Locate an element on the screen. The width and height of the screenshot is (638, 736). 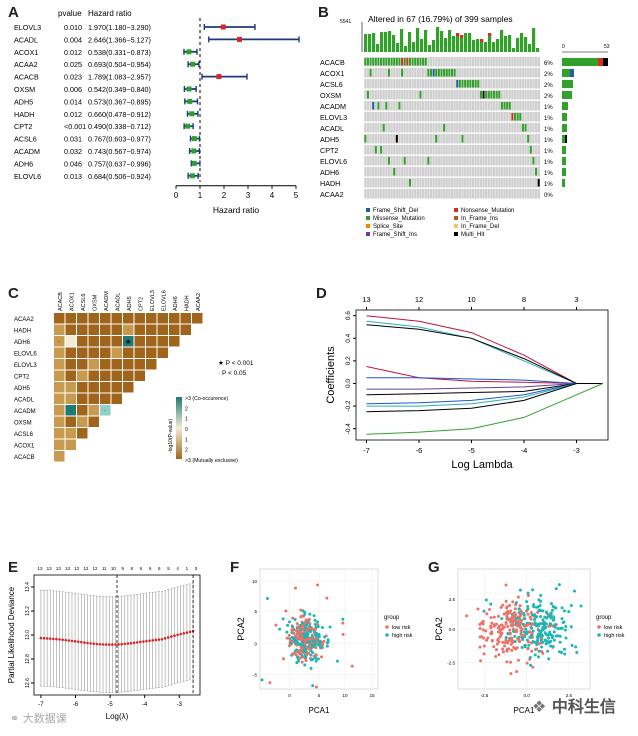
top-tick-label: 3 is located at coordinates (576, 299).